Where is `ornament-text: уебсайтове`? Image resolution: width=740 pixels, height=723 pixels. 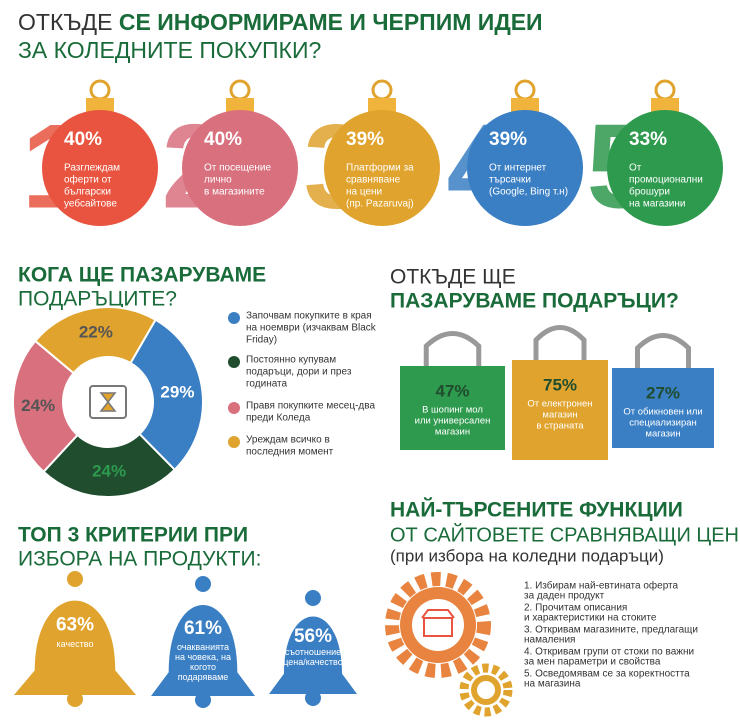 ornament-text: уебсайтове is located at coordinates (90, 204).